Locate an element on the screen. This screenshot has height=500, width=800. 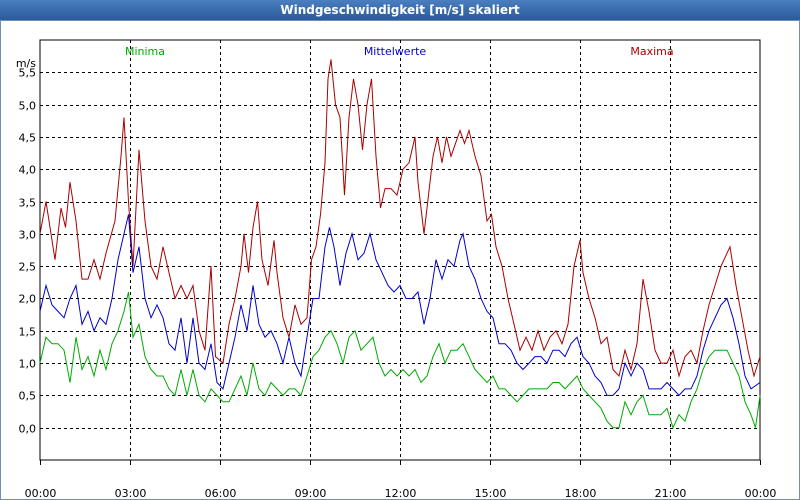
y-tick-label: 0,5 is located at coordinates (28, 396).